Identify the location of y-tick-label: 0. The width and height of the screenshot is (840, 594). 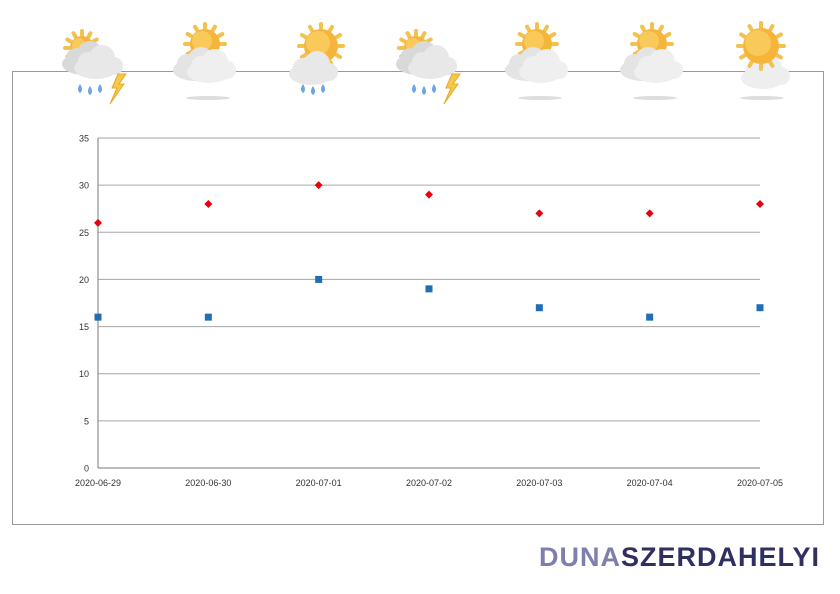
(86, 469).